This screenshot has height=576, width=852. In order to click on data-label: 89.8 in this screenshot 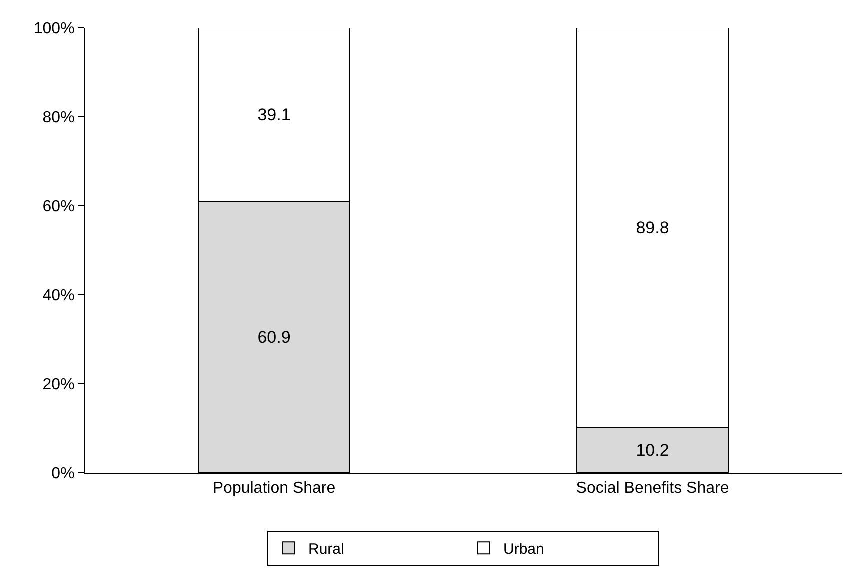, I will do `click(653, 228)`.